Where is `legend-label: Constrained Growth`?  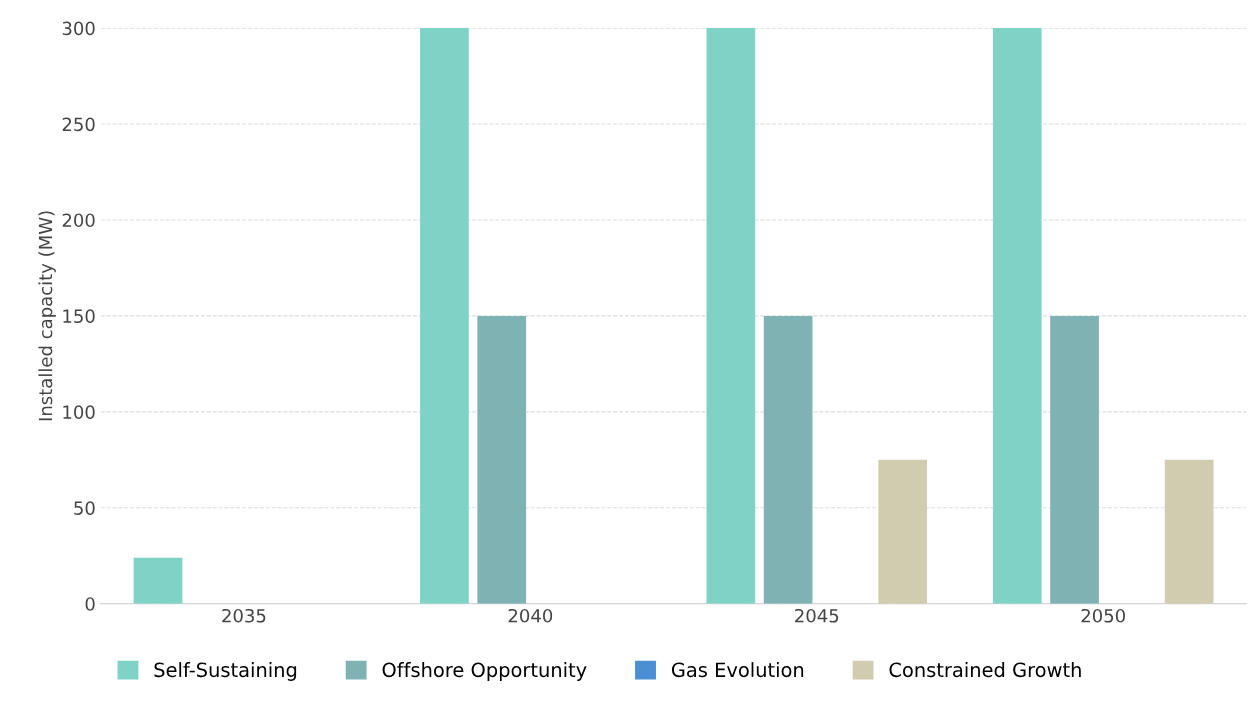
legend-label: Constrained Growth is located at coordinates (985, 670).